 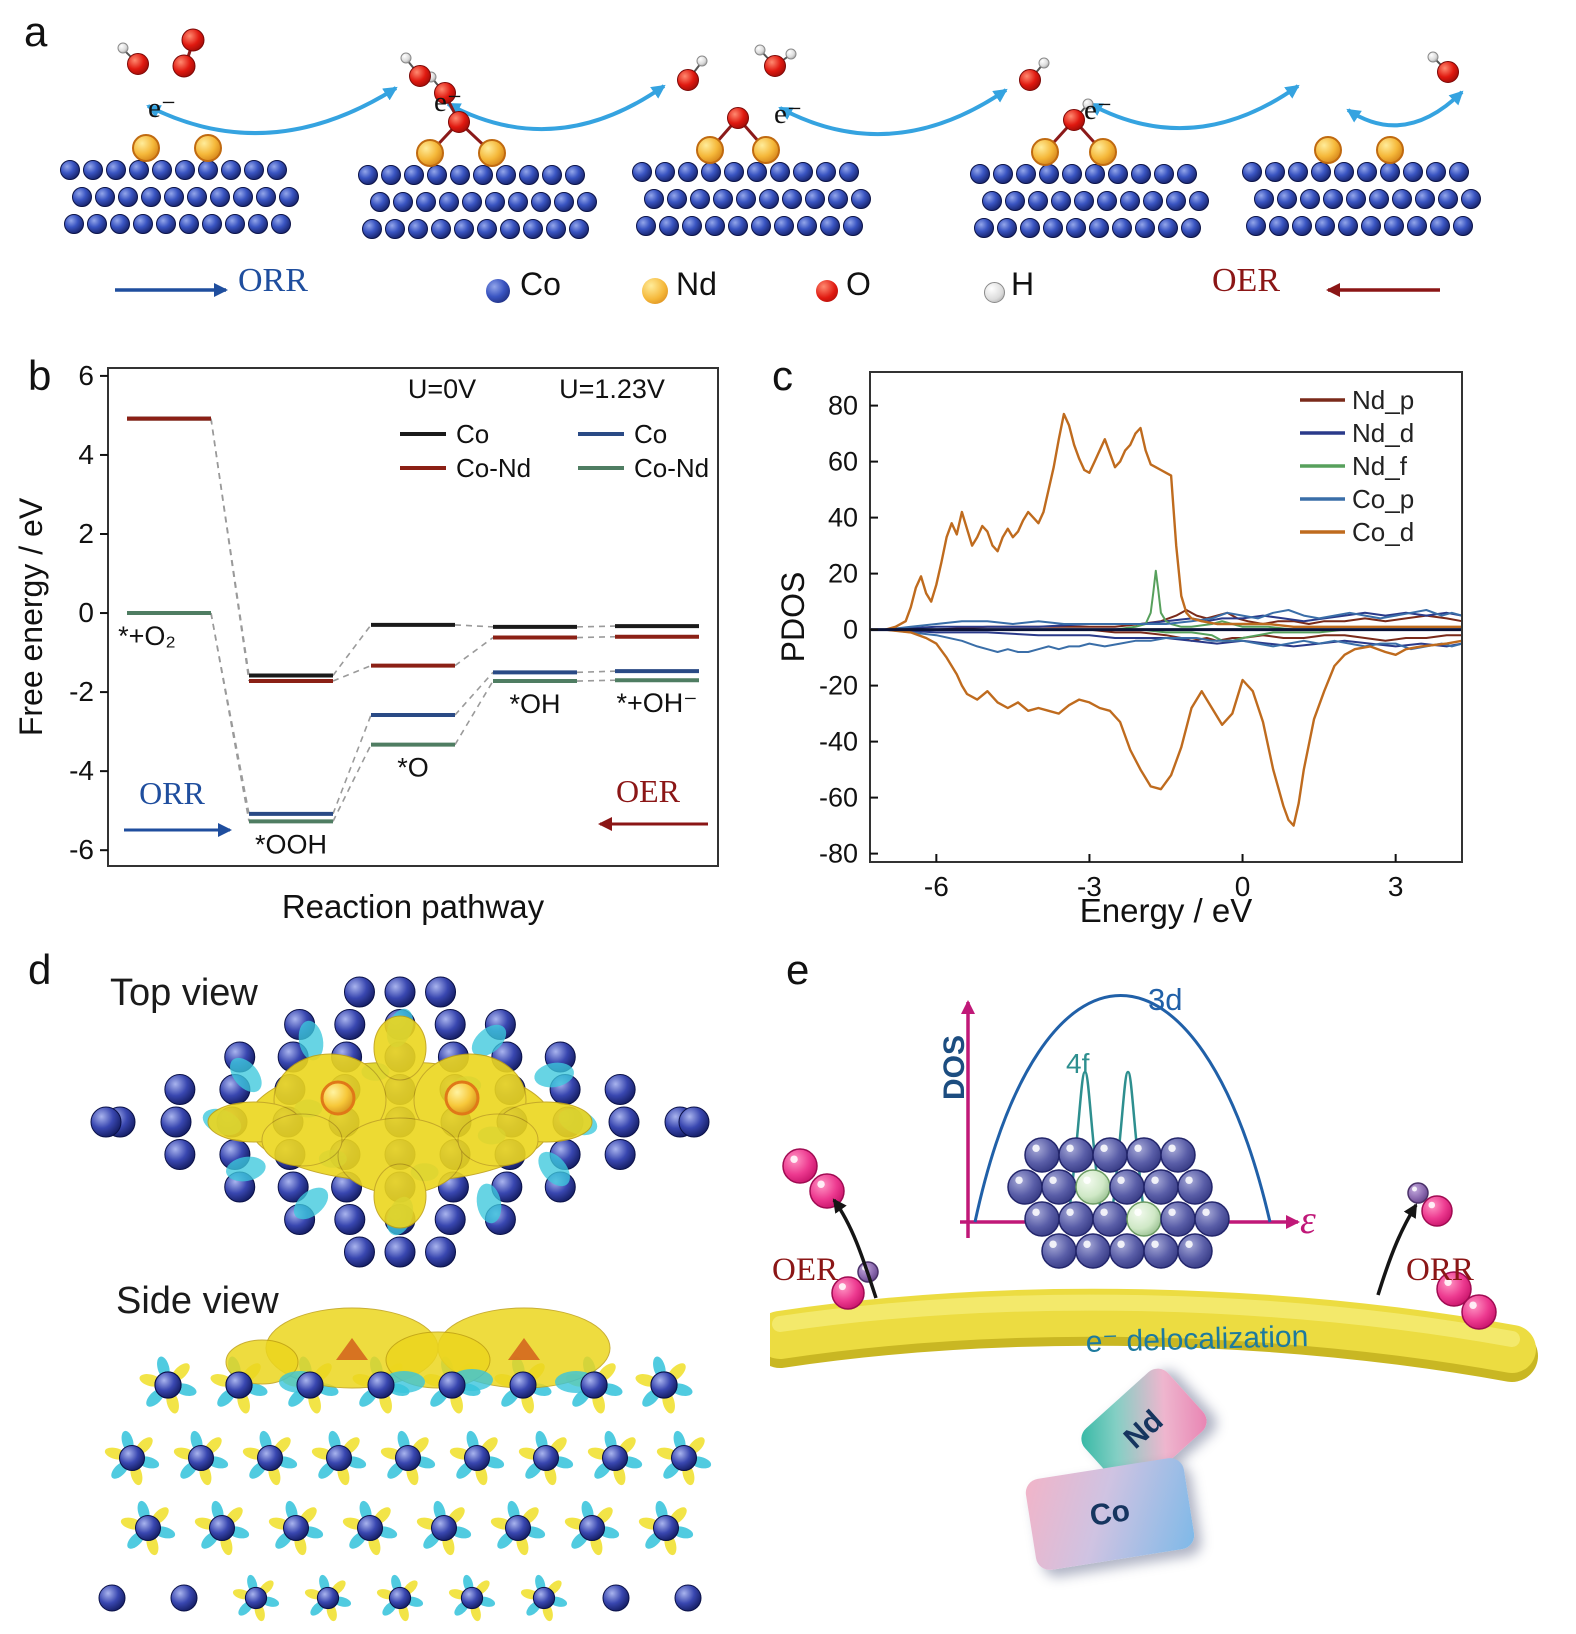 What do you see at coordinates (612, 389) in the screenshot?
I see `svg-text: U=1.23V` at bounding box center [612, 389].